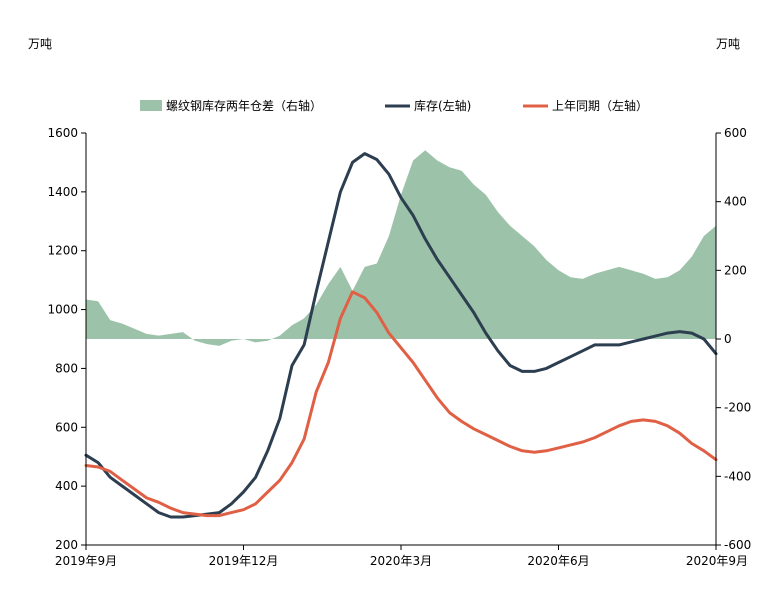 This screenshot has height=606, width=782. Describe the element at coordinates (66, 545) in the screenshot. I see `left-tick-label: 200` at that location.